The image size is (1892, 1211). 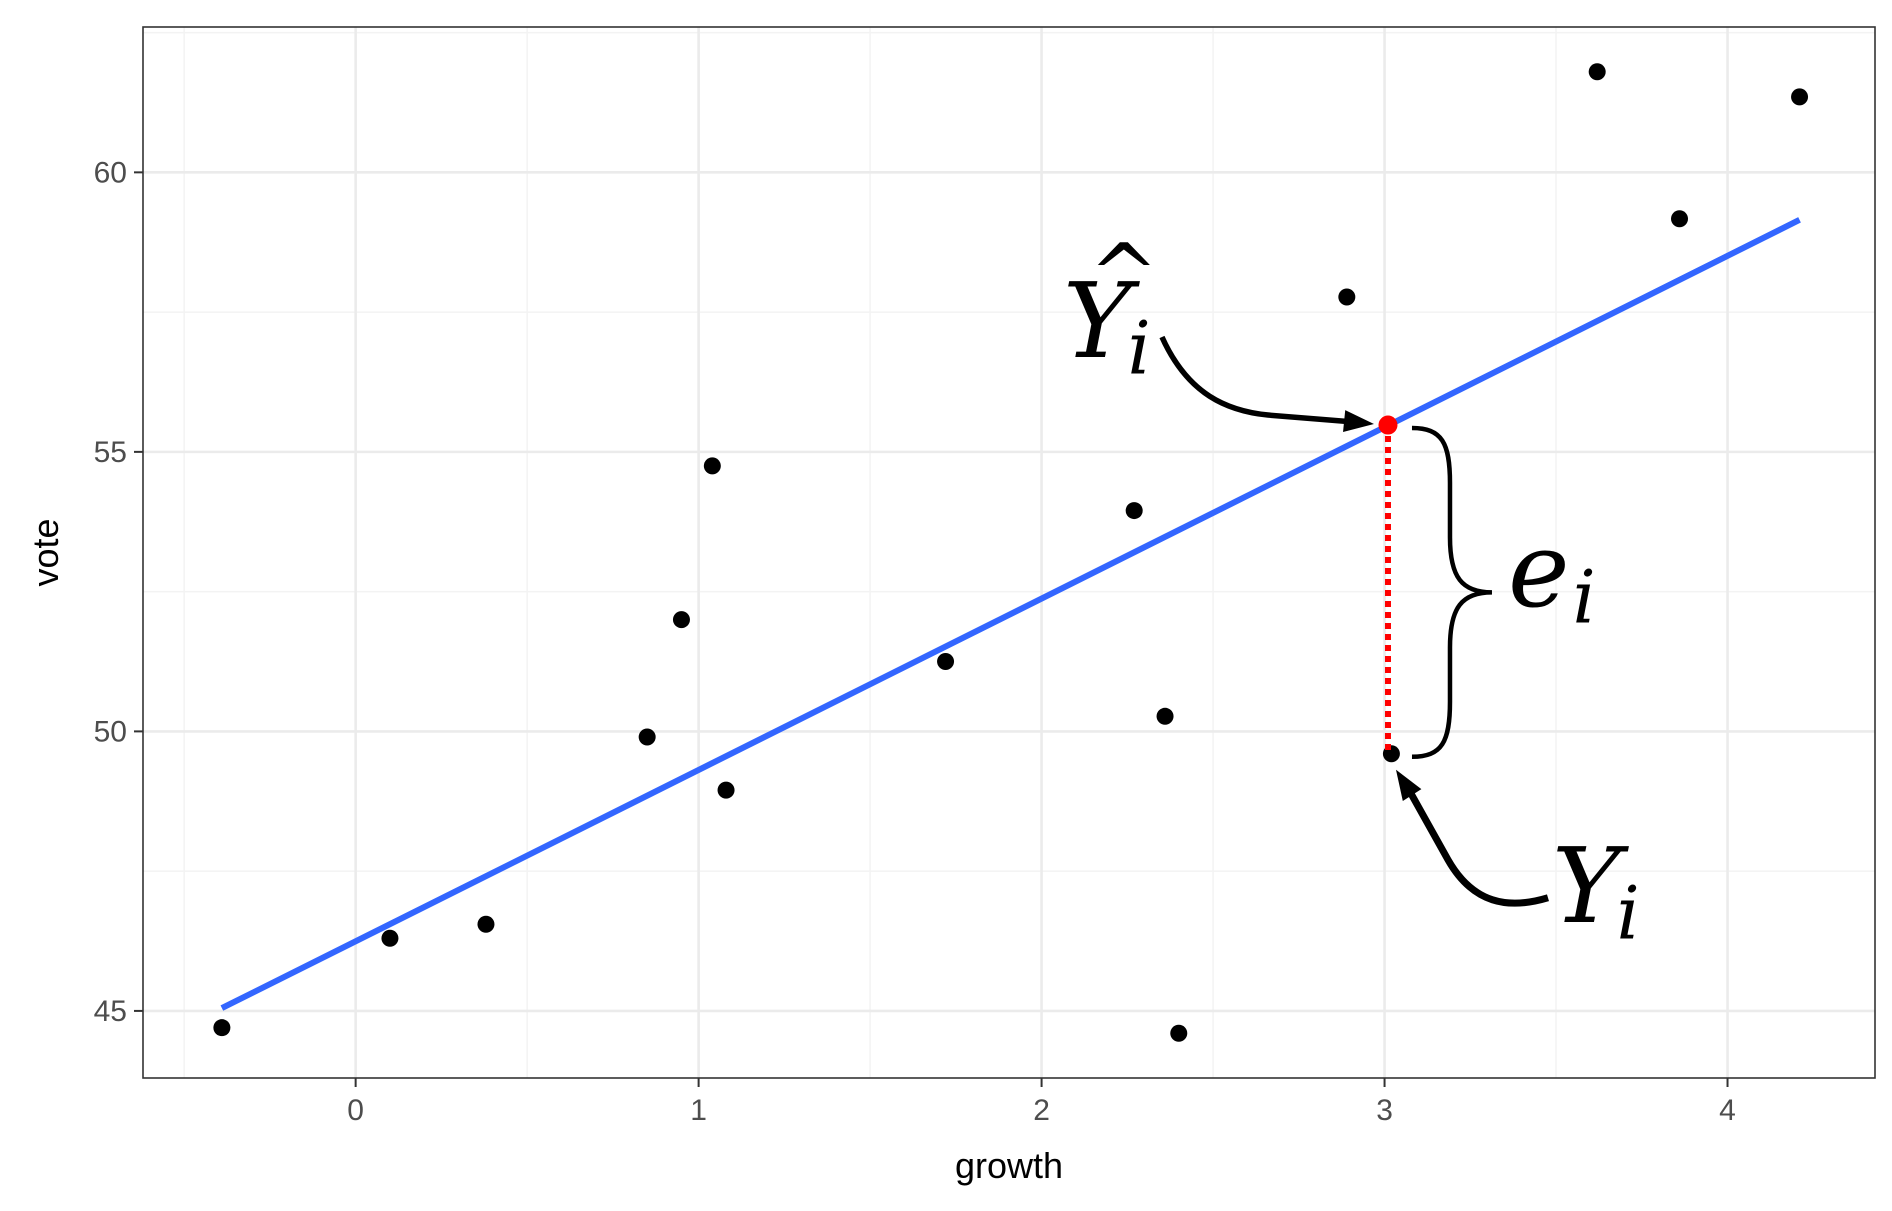 I want to click on fitted-point, so click(x=1388, y=425).